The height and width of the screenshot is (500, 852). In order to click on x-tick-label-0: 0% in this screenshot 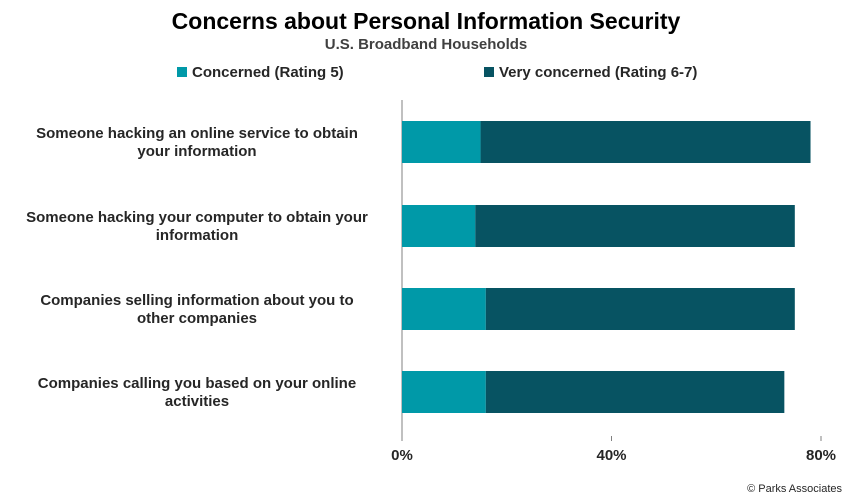, I will do `click(402, 455)`.